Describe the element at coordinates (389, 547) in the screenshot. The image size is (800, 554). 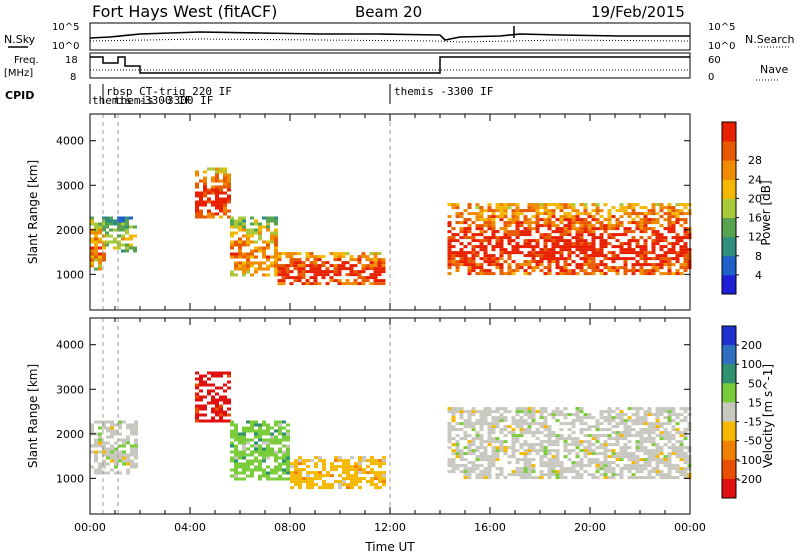
I see `velocity-xlabel: Time UT` at that location.